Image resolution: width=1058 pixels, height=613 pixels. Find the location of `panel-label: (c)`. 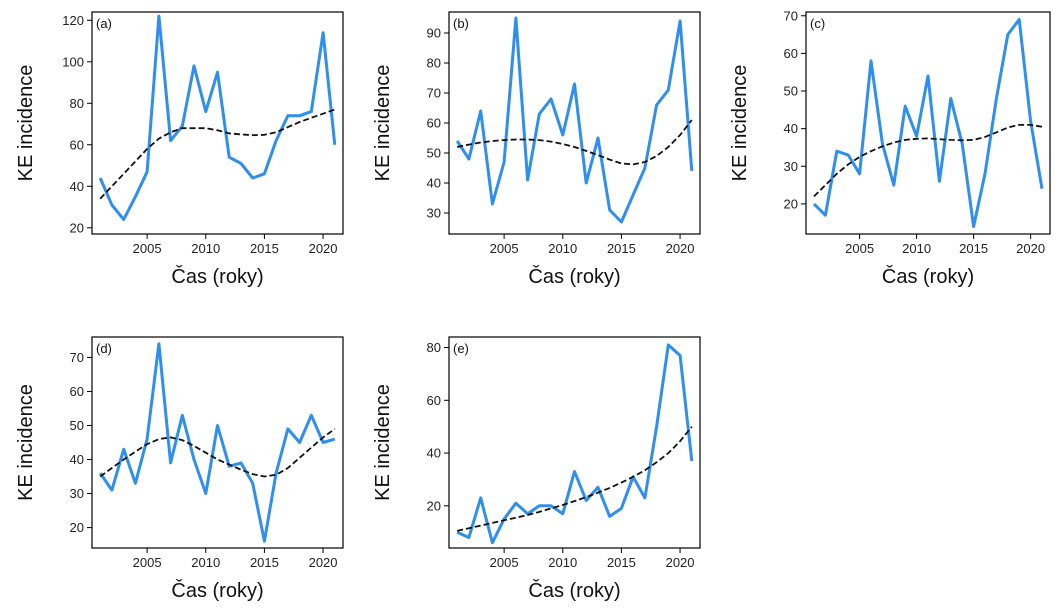

panel-label: (c) is located at coordinates (817, 23).